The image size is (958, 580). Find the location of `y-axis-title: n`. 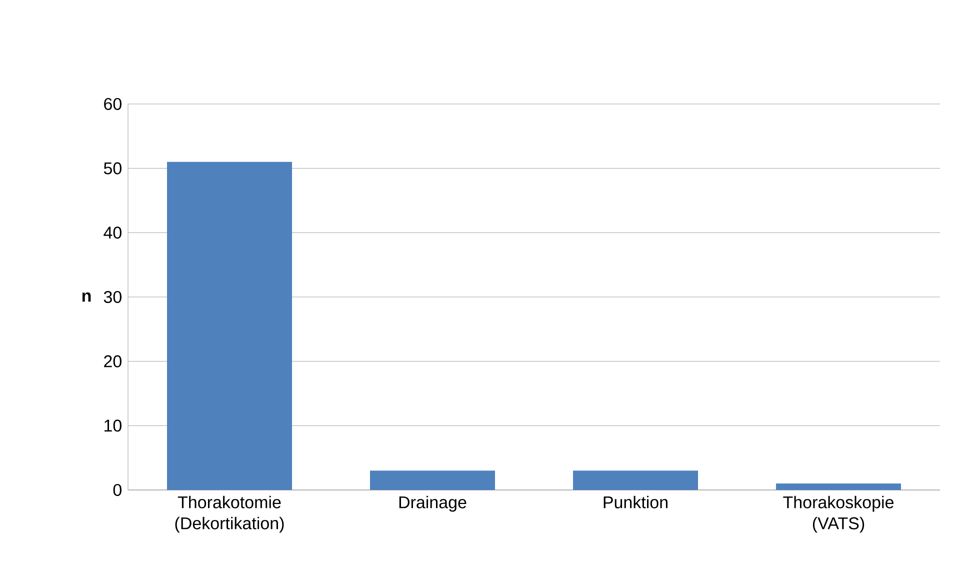

y-axis-title: n is located at coordinates (86, 297).